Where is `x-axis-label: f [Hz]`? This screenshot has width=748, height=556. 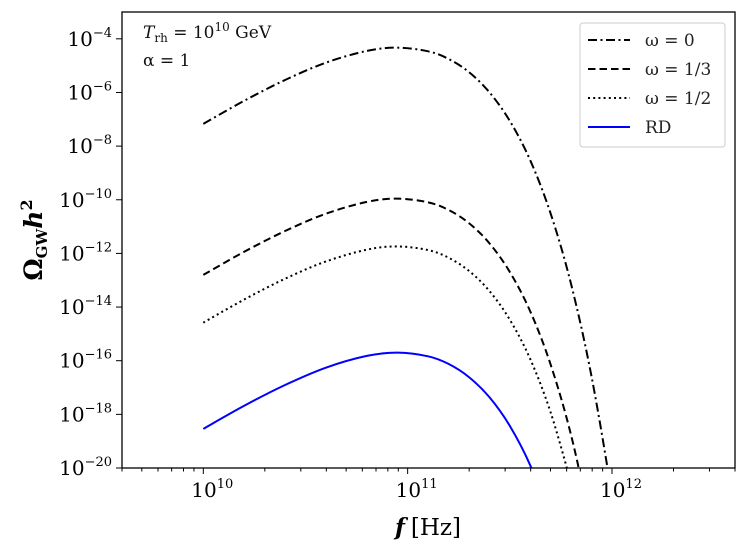 x-axis-label: f [Hz] is located at coordinates (427, 527).